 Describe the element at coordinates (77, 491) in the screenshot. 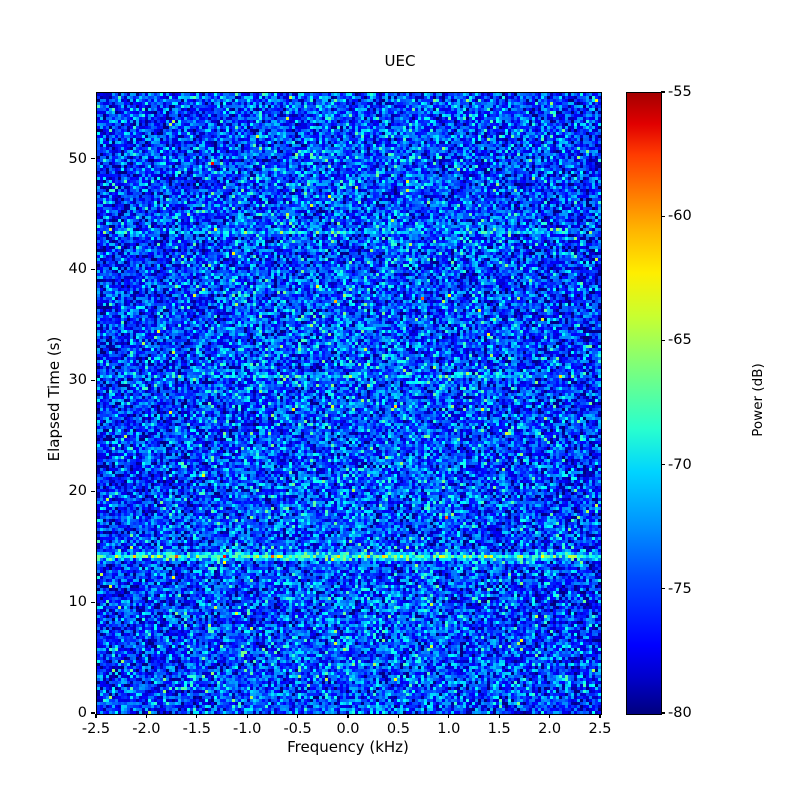

I see `y-tick-label: 20` at that location.